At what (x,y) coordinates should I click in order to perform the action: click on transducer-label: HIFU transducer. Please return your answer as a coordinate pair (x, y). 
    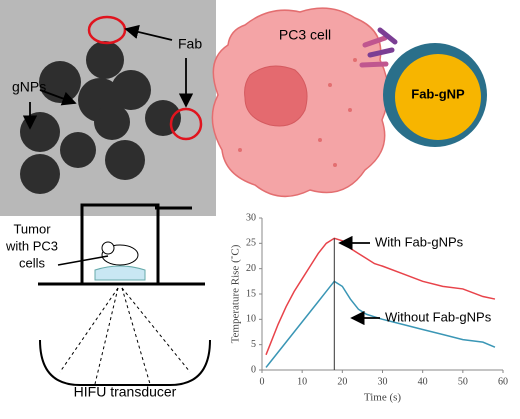
    Looking at the image, I should click on (125, 392).